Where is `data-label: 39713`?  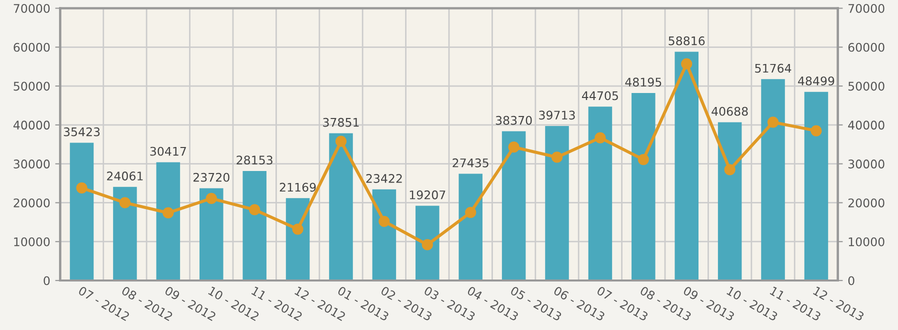 data-label: 39713 is located at coordinates (557, 115).